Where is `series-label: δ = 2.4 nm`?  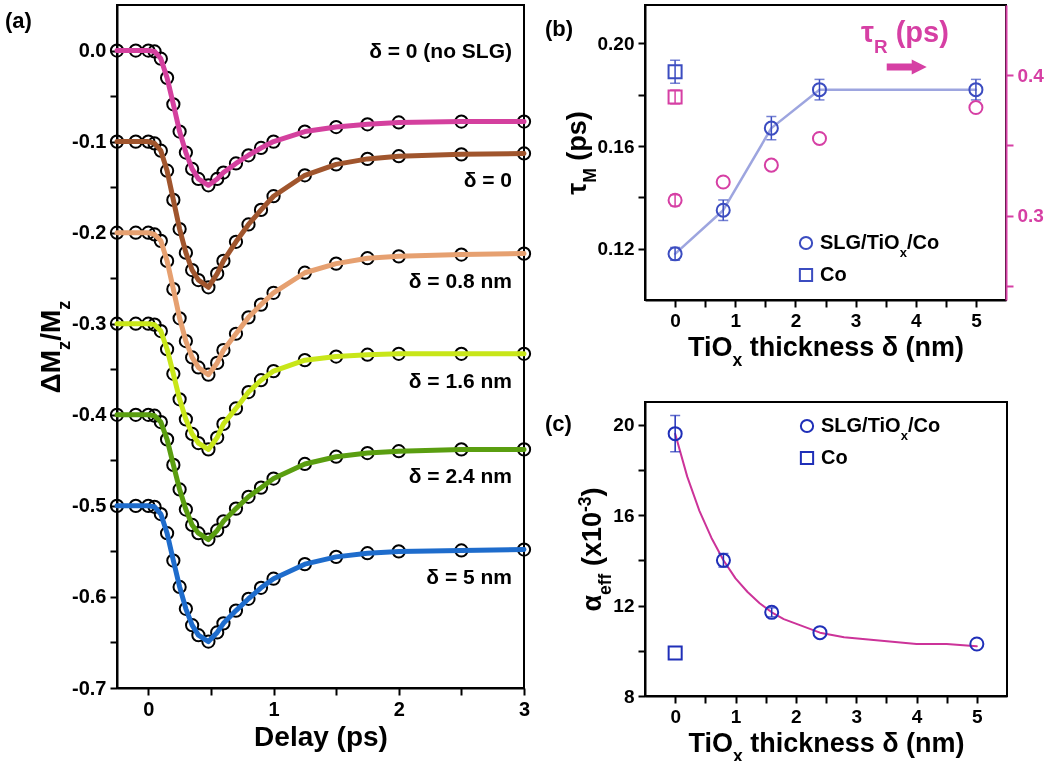
series-label: δ = 2.4 nm is located at coordinates (460, 476).